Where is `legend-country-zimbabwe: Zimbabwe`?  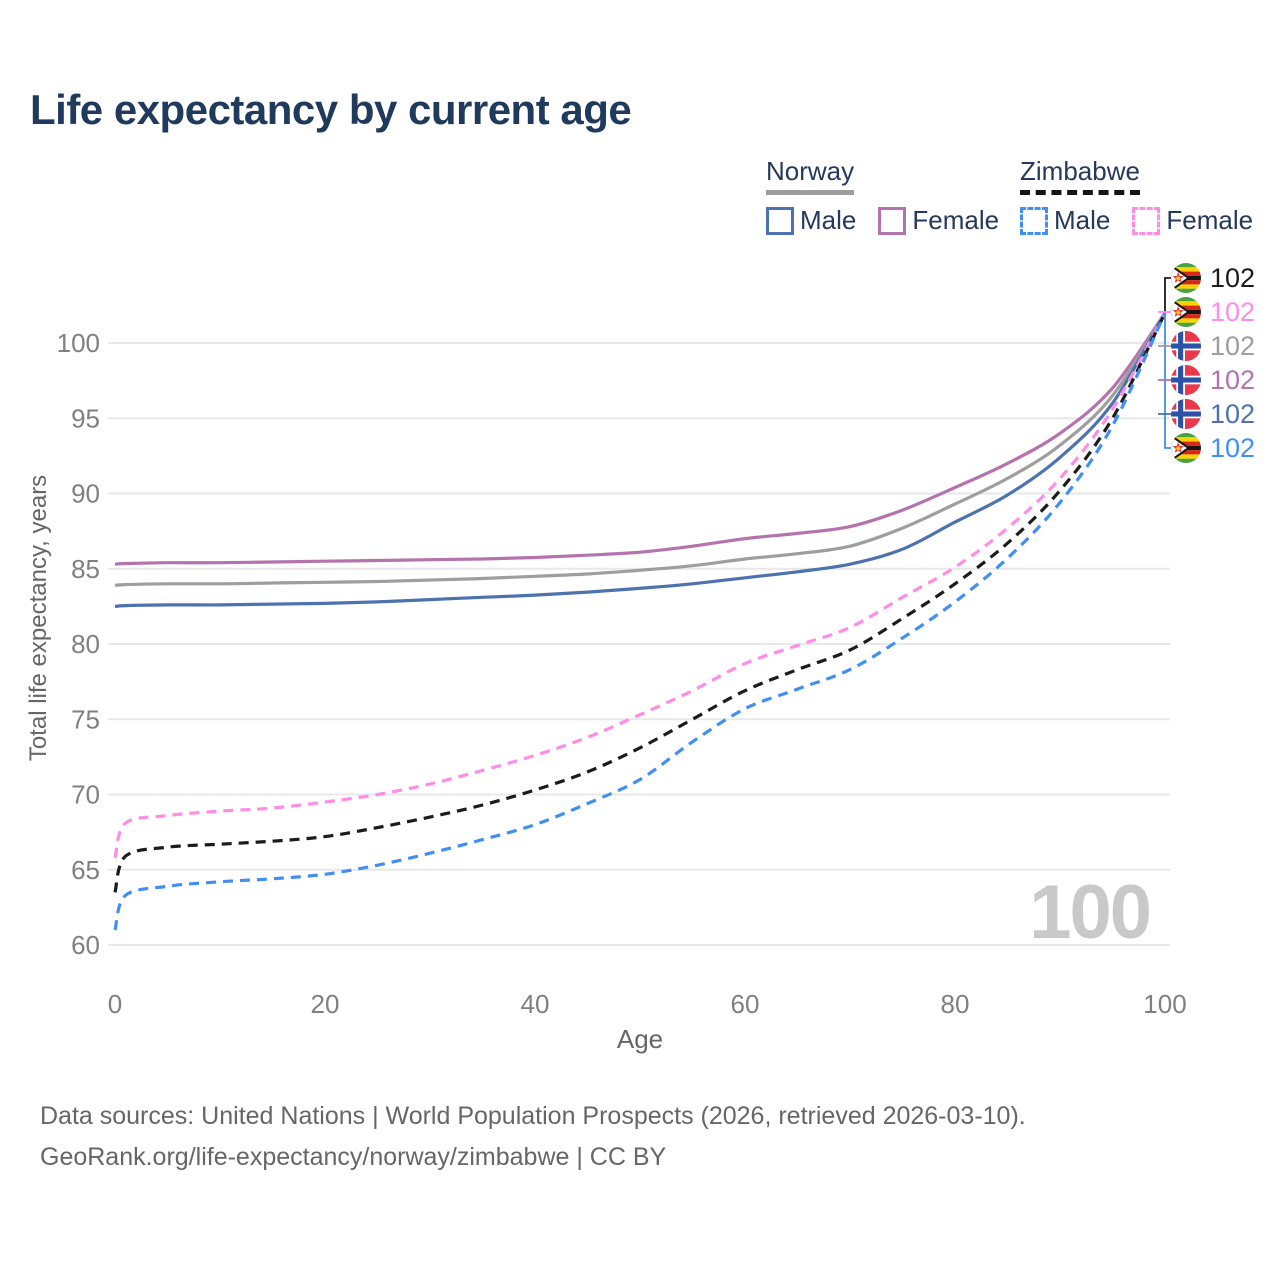 legend-country-zimbabwe: Zimbabwe is located at coordinates (1080, 175).